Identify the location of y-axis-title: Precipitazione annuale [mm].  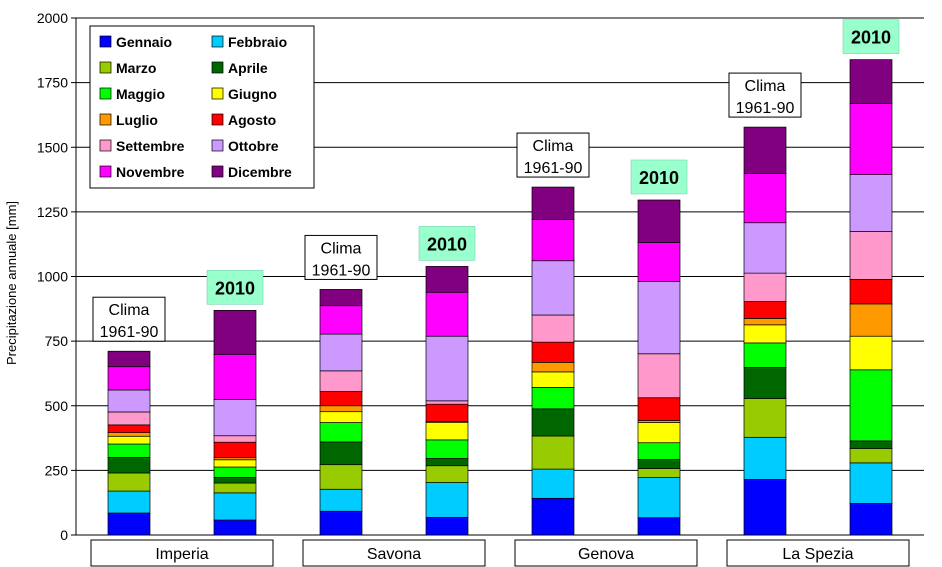
(11, 283).